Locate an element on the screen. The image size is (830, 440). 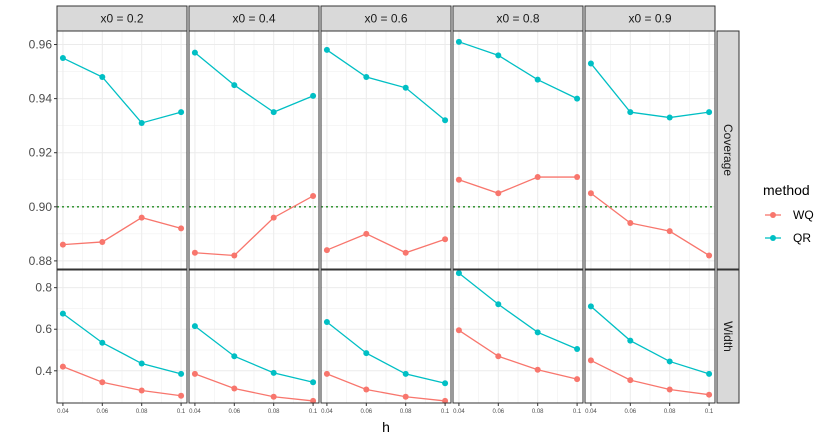
facet-strip-label-4: x0 = 0.9 is located at coordinates (649, 19).